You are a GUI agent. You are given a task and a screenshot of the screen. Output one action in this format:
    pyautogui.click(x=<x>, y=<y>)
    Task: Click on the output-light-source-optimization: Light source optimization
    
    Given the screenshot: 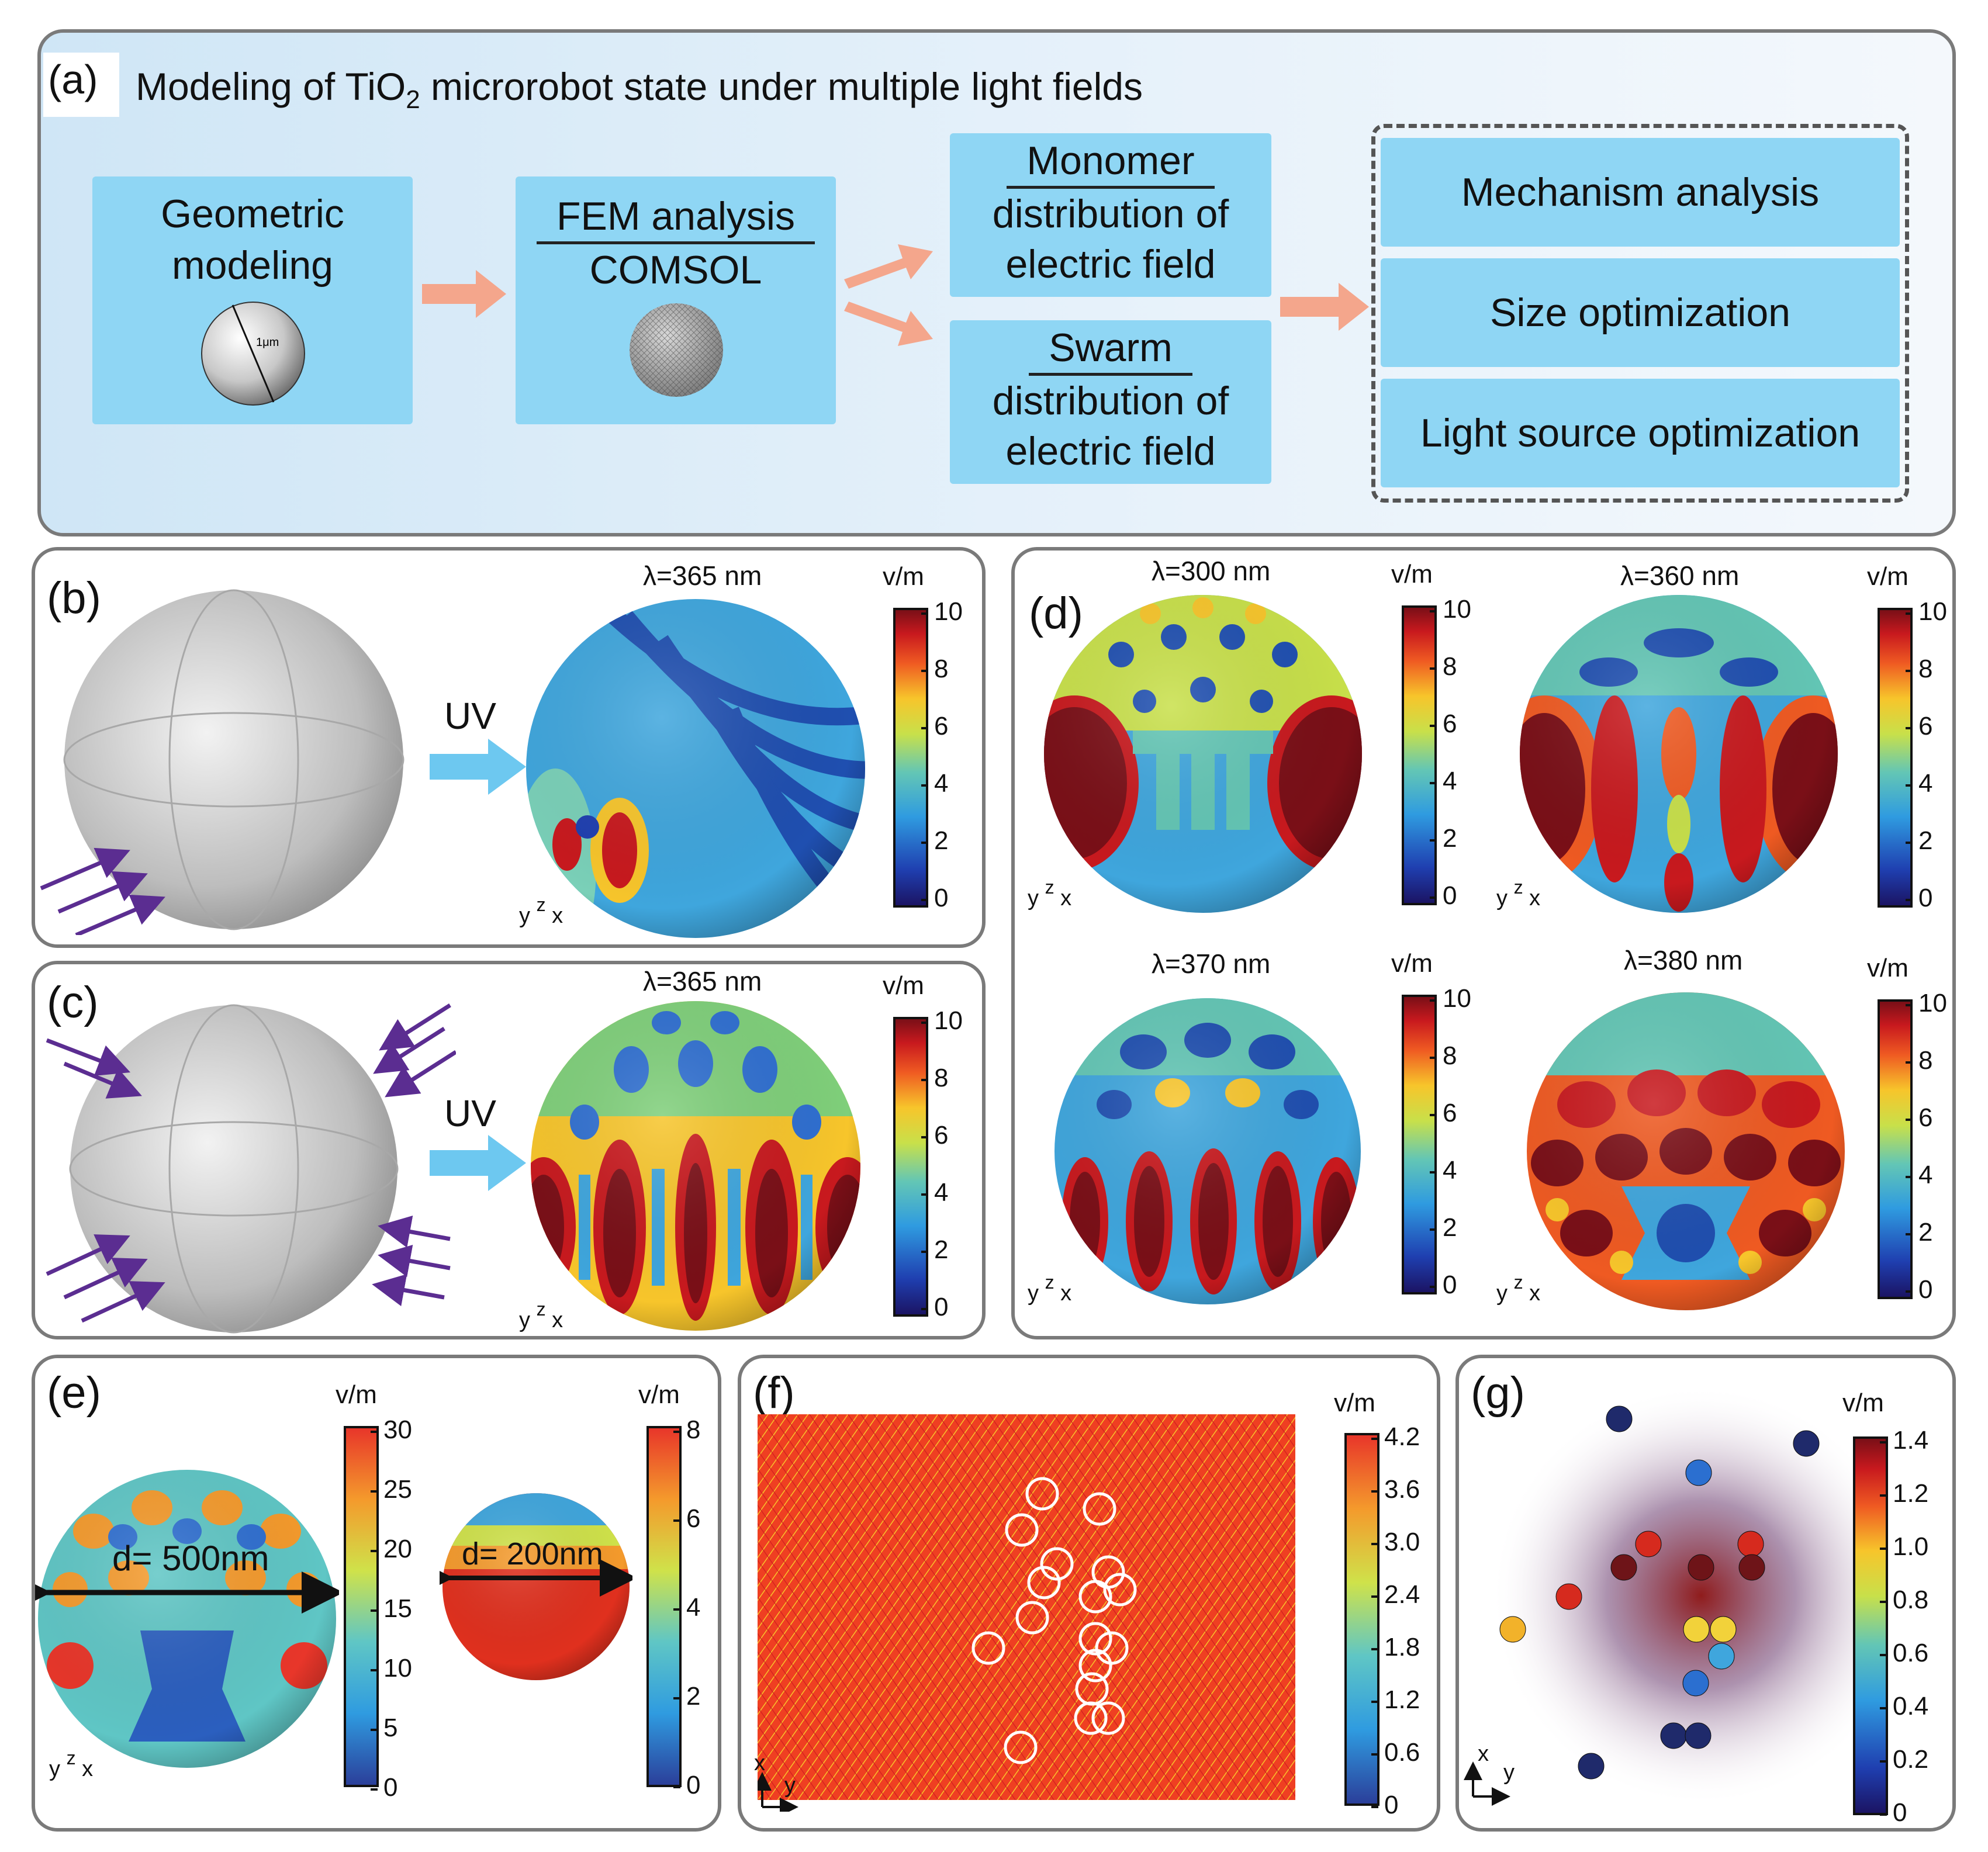 What is the action you would take?
    pyautogui.click(x=1640, y=433)
    